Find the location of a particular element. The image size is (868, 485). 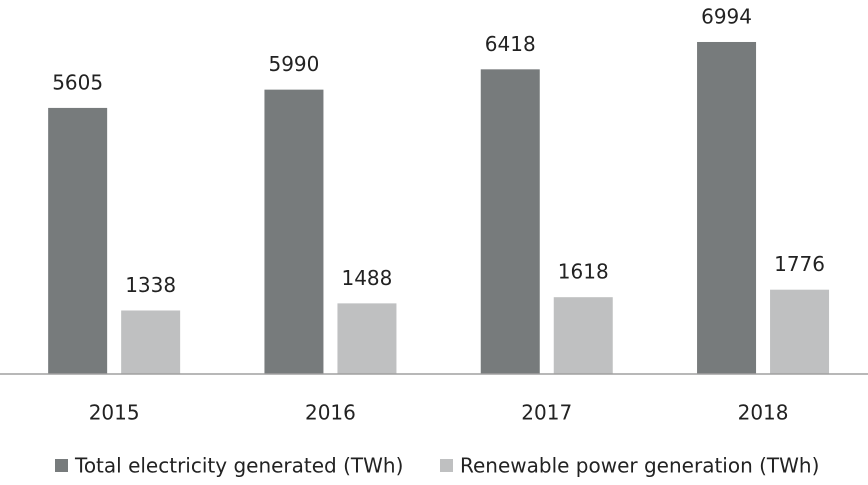

data-label: 6994 is located at coordinates (726, 16).